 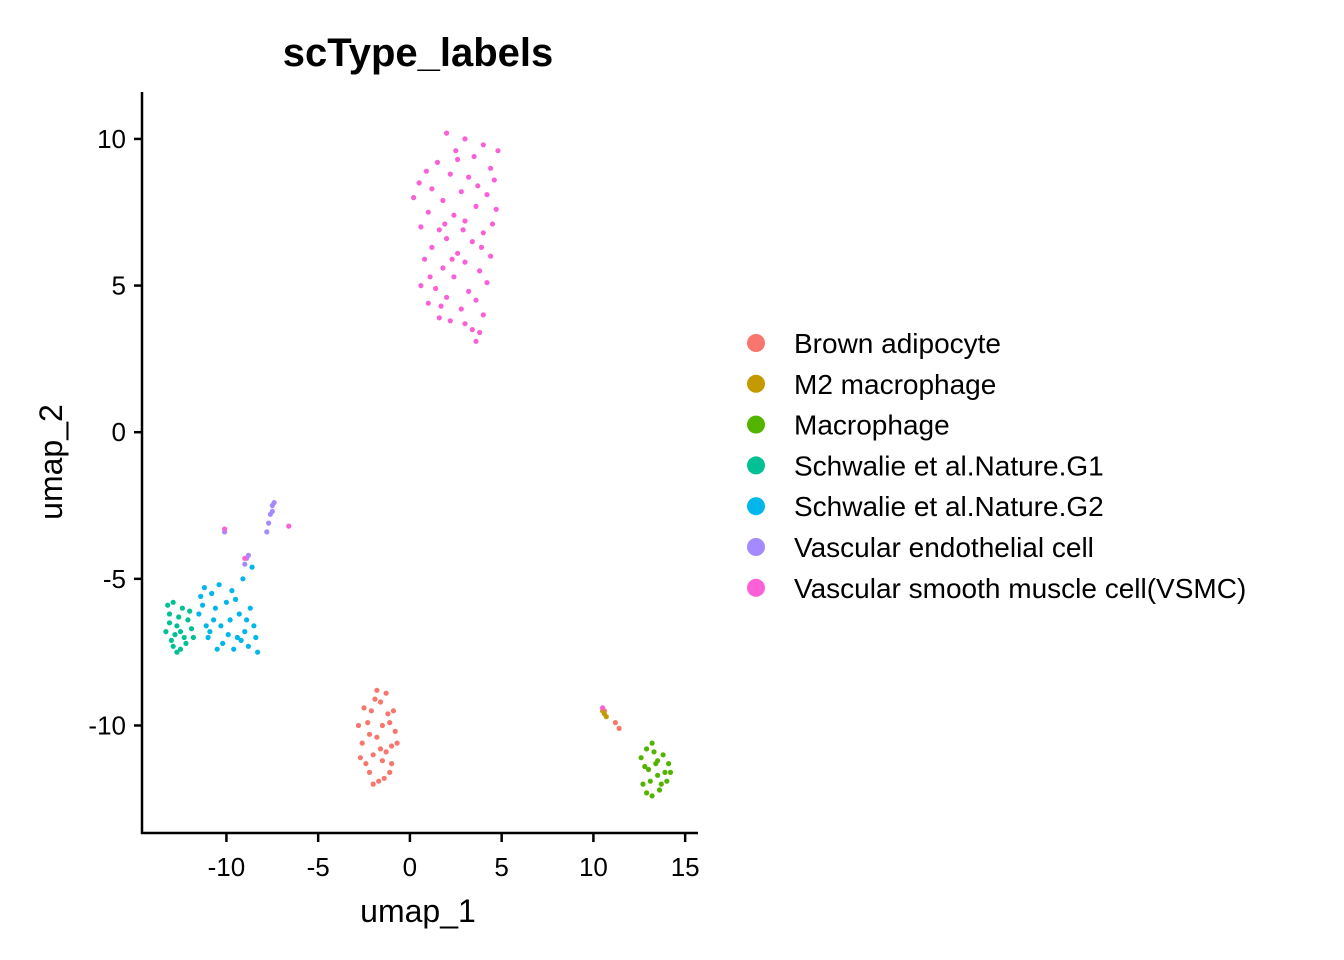 I want to click on legend-label: M2 macrophage, so click(x=895, y=384).